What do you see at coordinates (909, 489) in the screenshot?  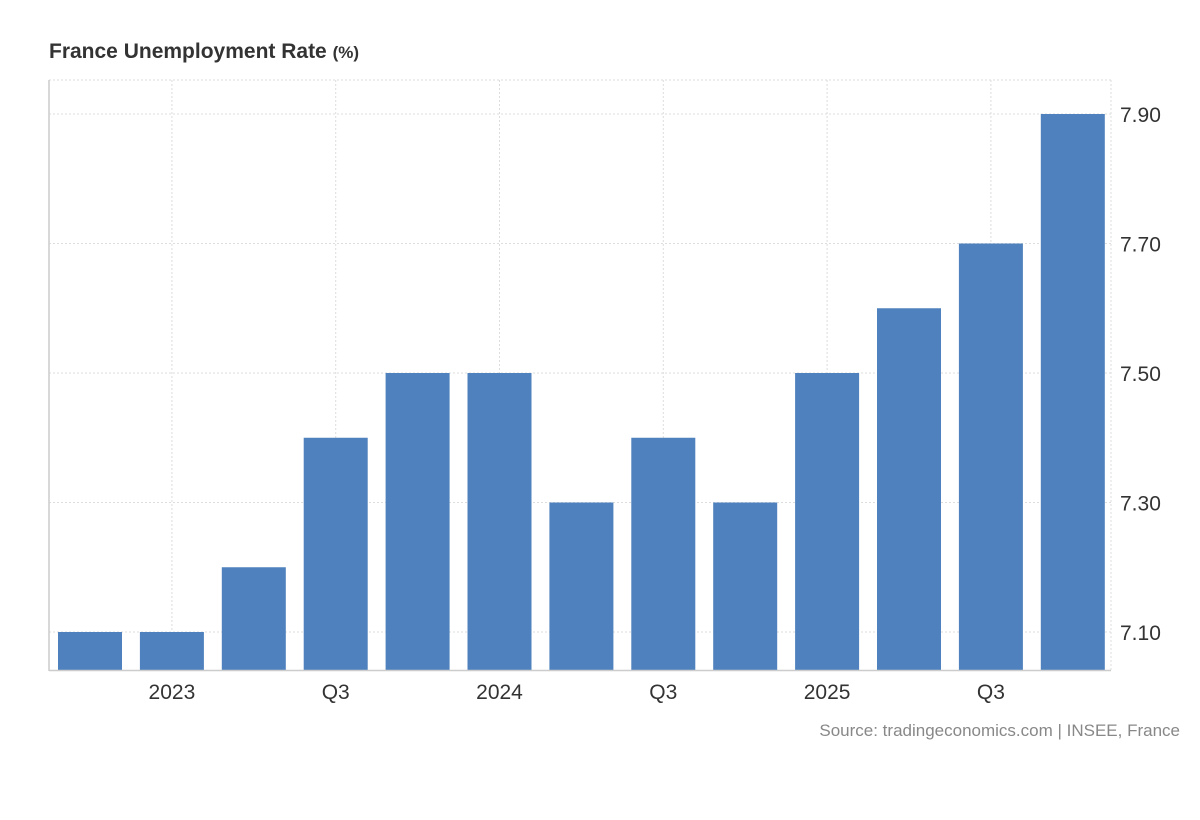 I see `bar-q2-2025` at bounding box center [909, 489].